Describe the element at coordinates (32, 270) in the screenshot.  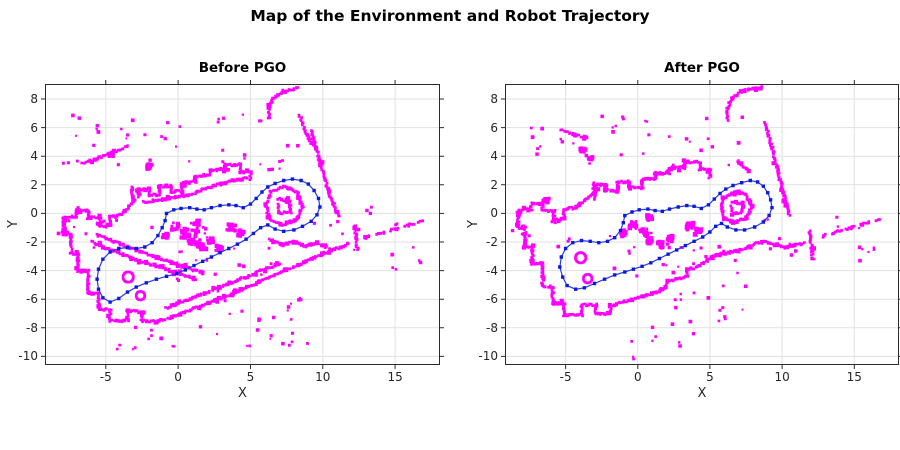
I see `y-tick-label-before: -4` at that location.